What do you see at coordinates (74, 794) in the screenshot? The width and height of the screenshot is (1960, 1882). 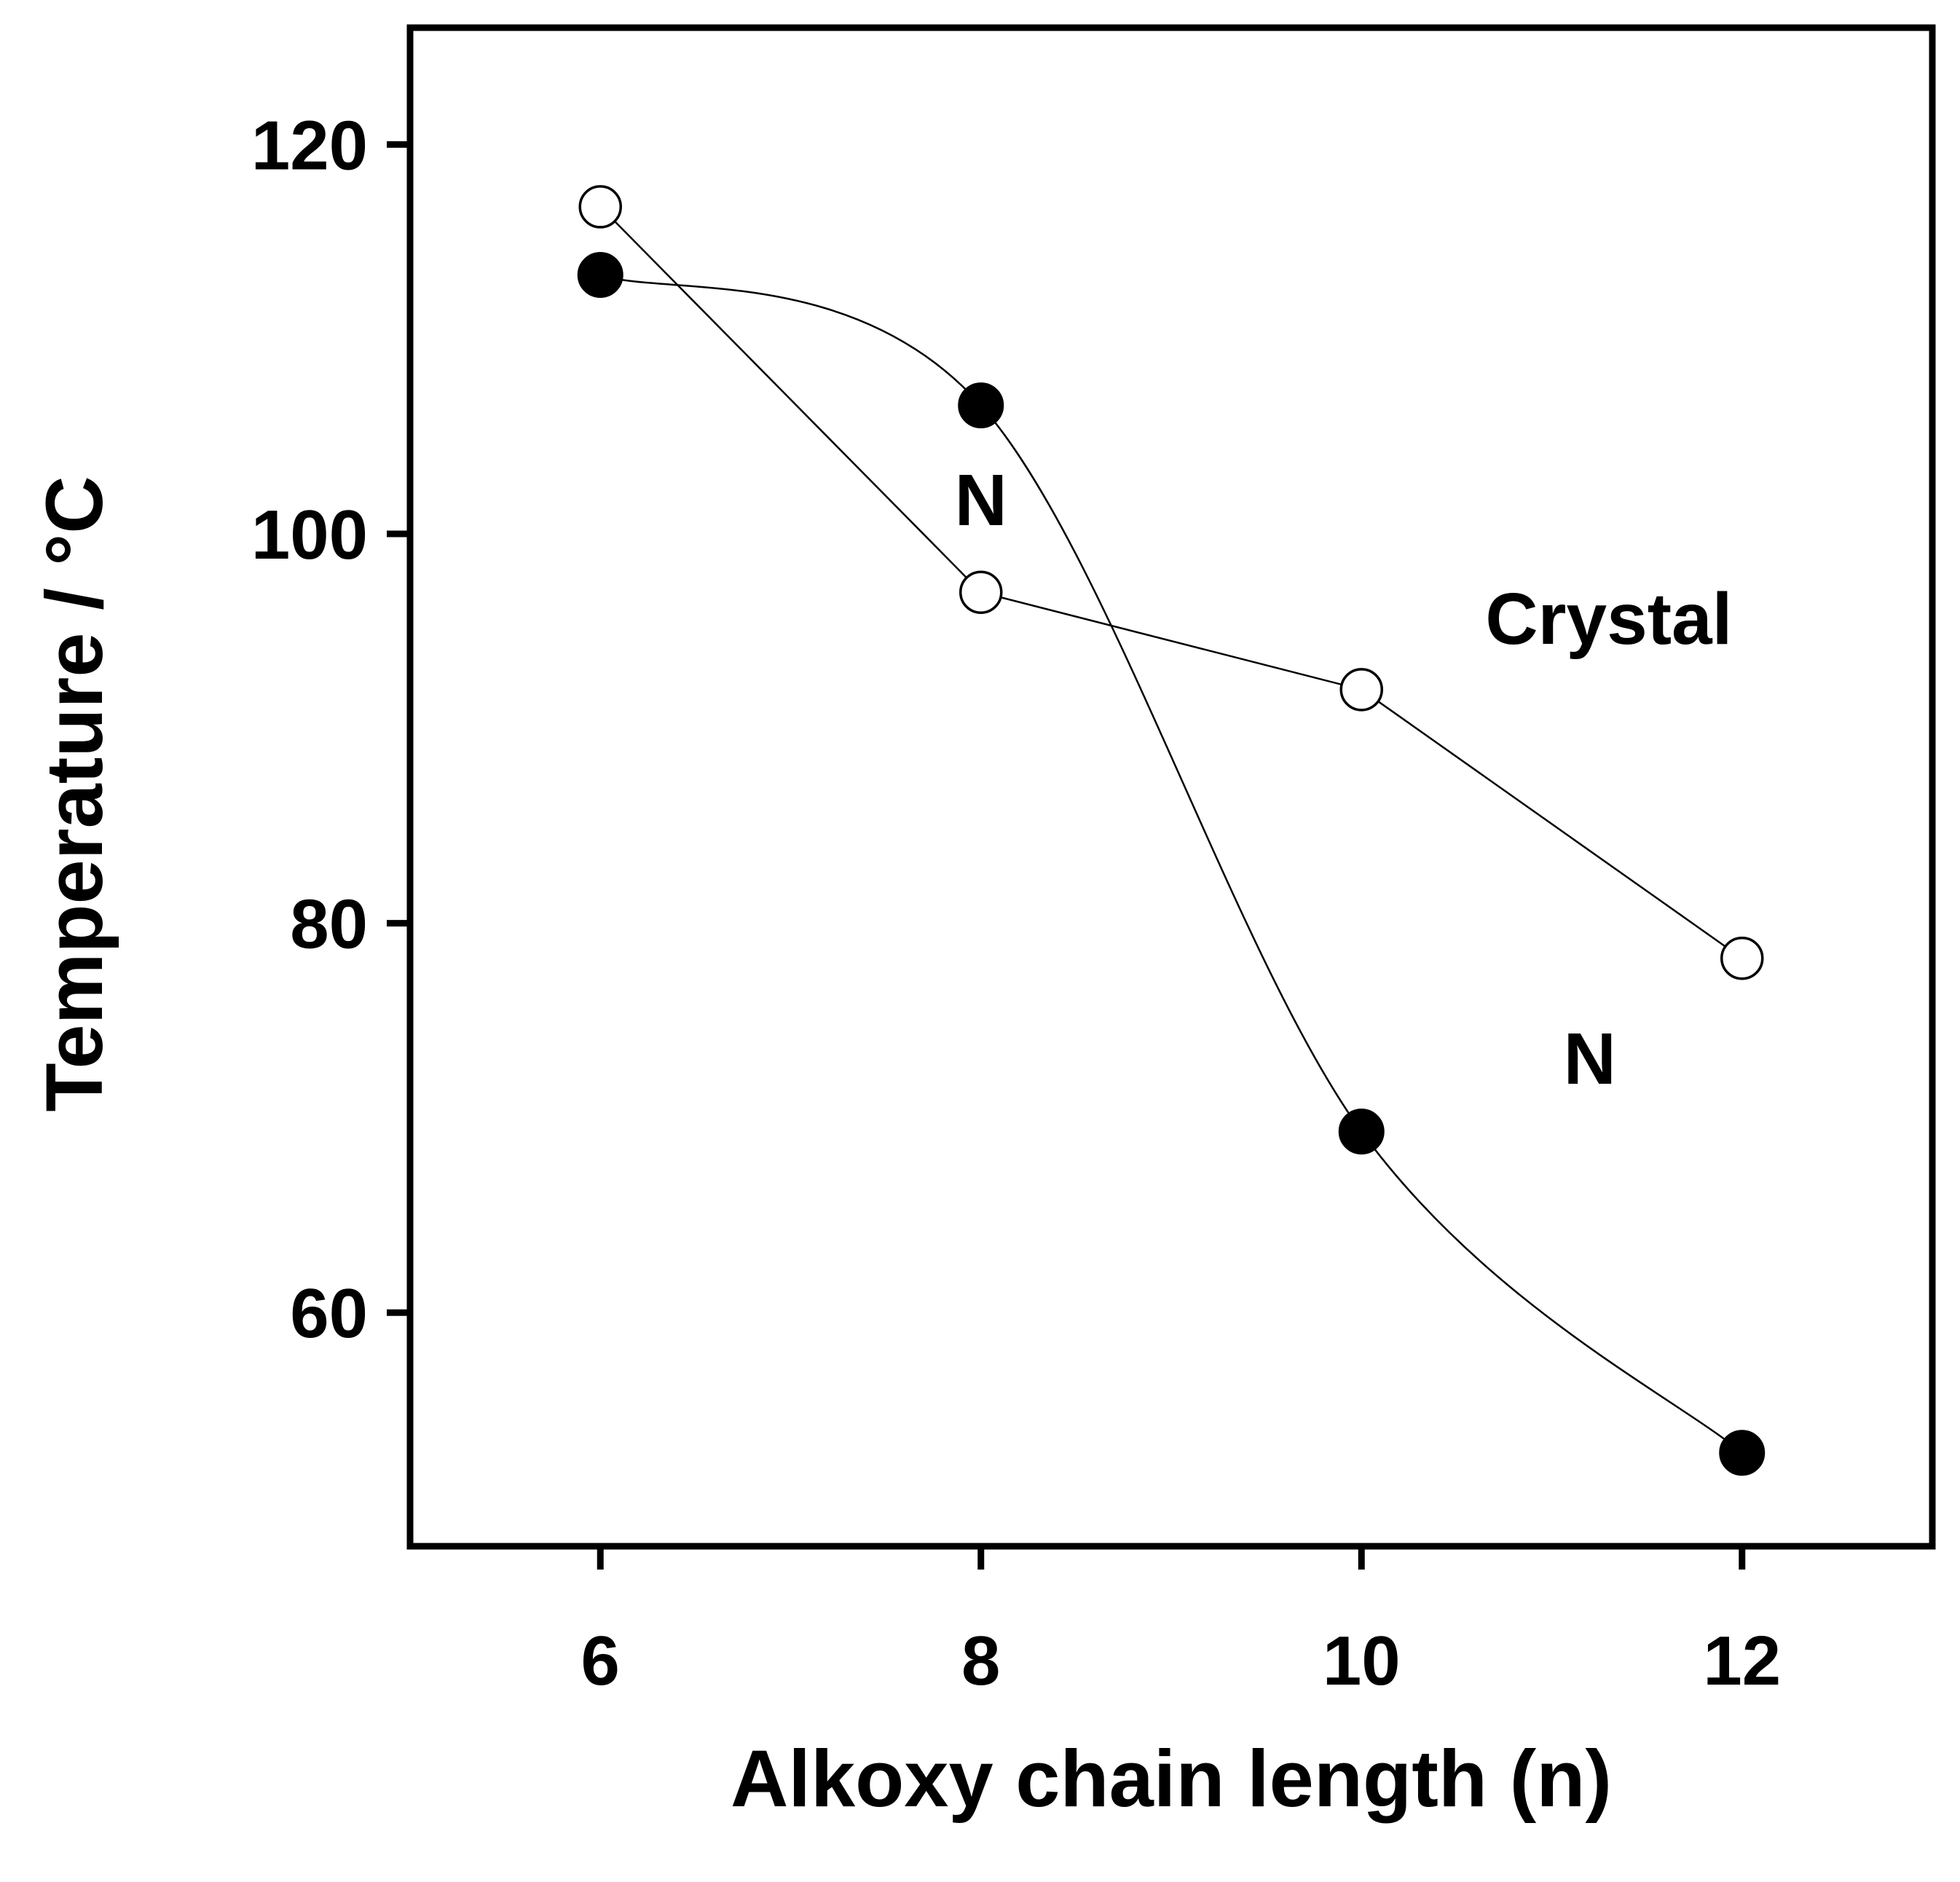 I see `y-axis-title: Temperature / °C` at bounding box center [74, 794].